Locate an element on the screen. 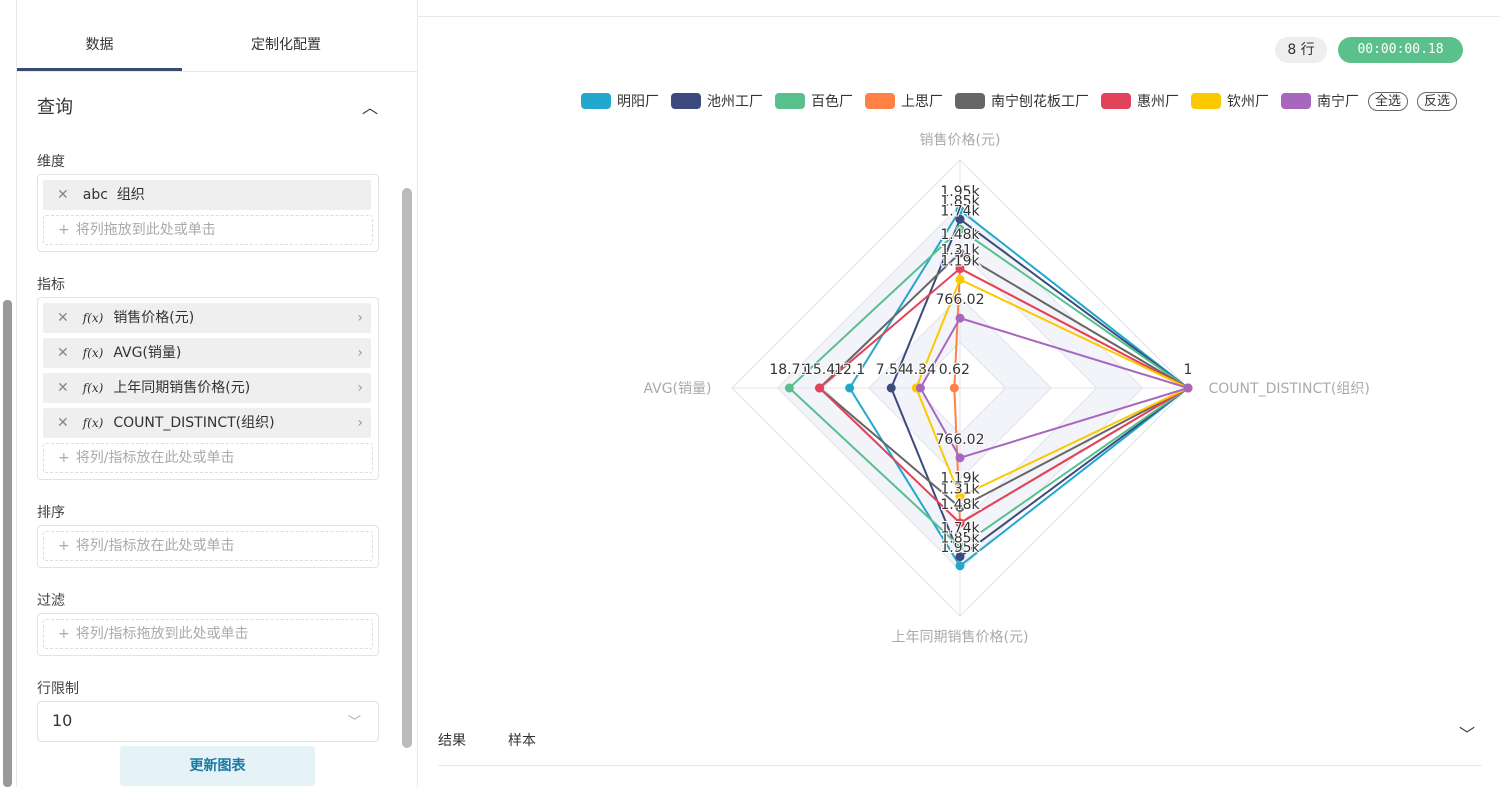  field-item: ✕ f(x) 销售价格(元) › is located at coordinates (207, 318).